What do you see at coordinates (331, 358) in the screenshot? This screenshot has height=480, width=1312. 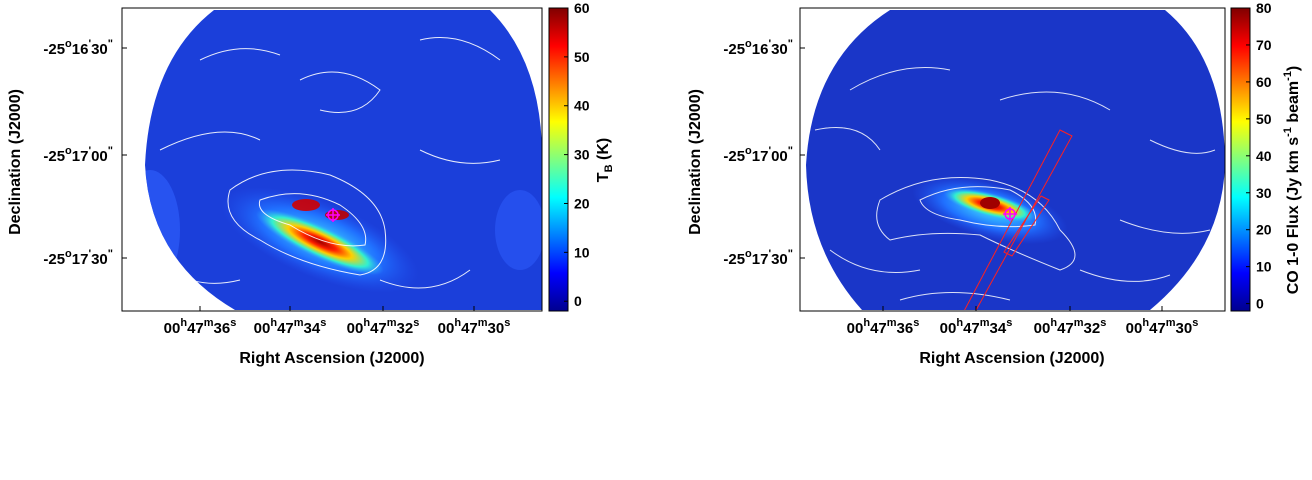 I see `left-x-label: Right Ascension (J2000)` at bounding box center [331, 358].